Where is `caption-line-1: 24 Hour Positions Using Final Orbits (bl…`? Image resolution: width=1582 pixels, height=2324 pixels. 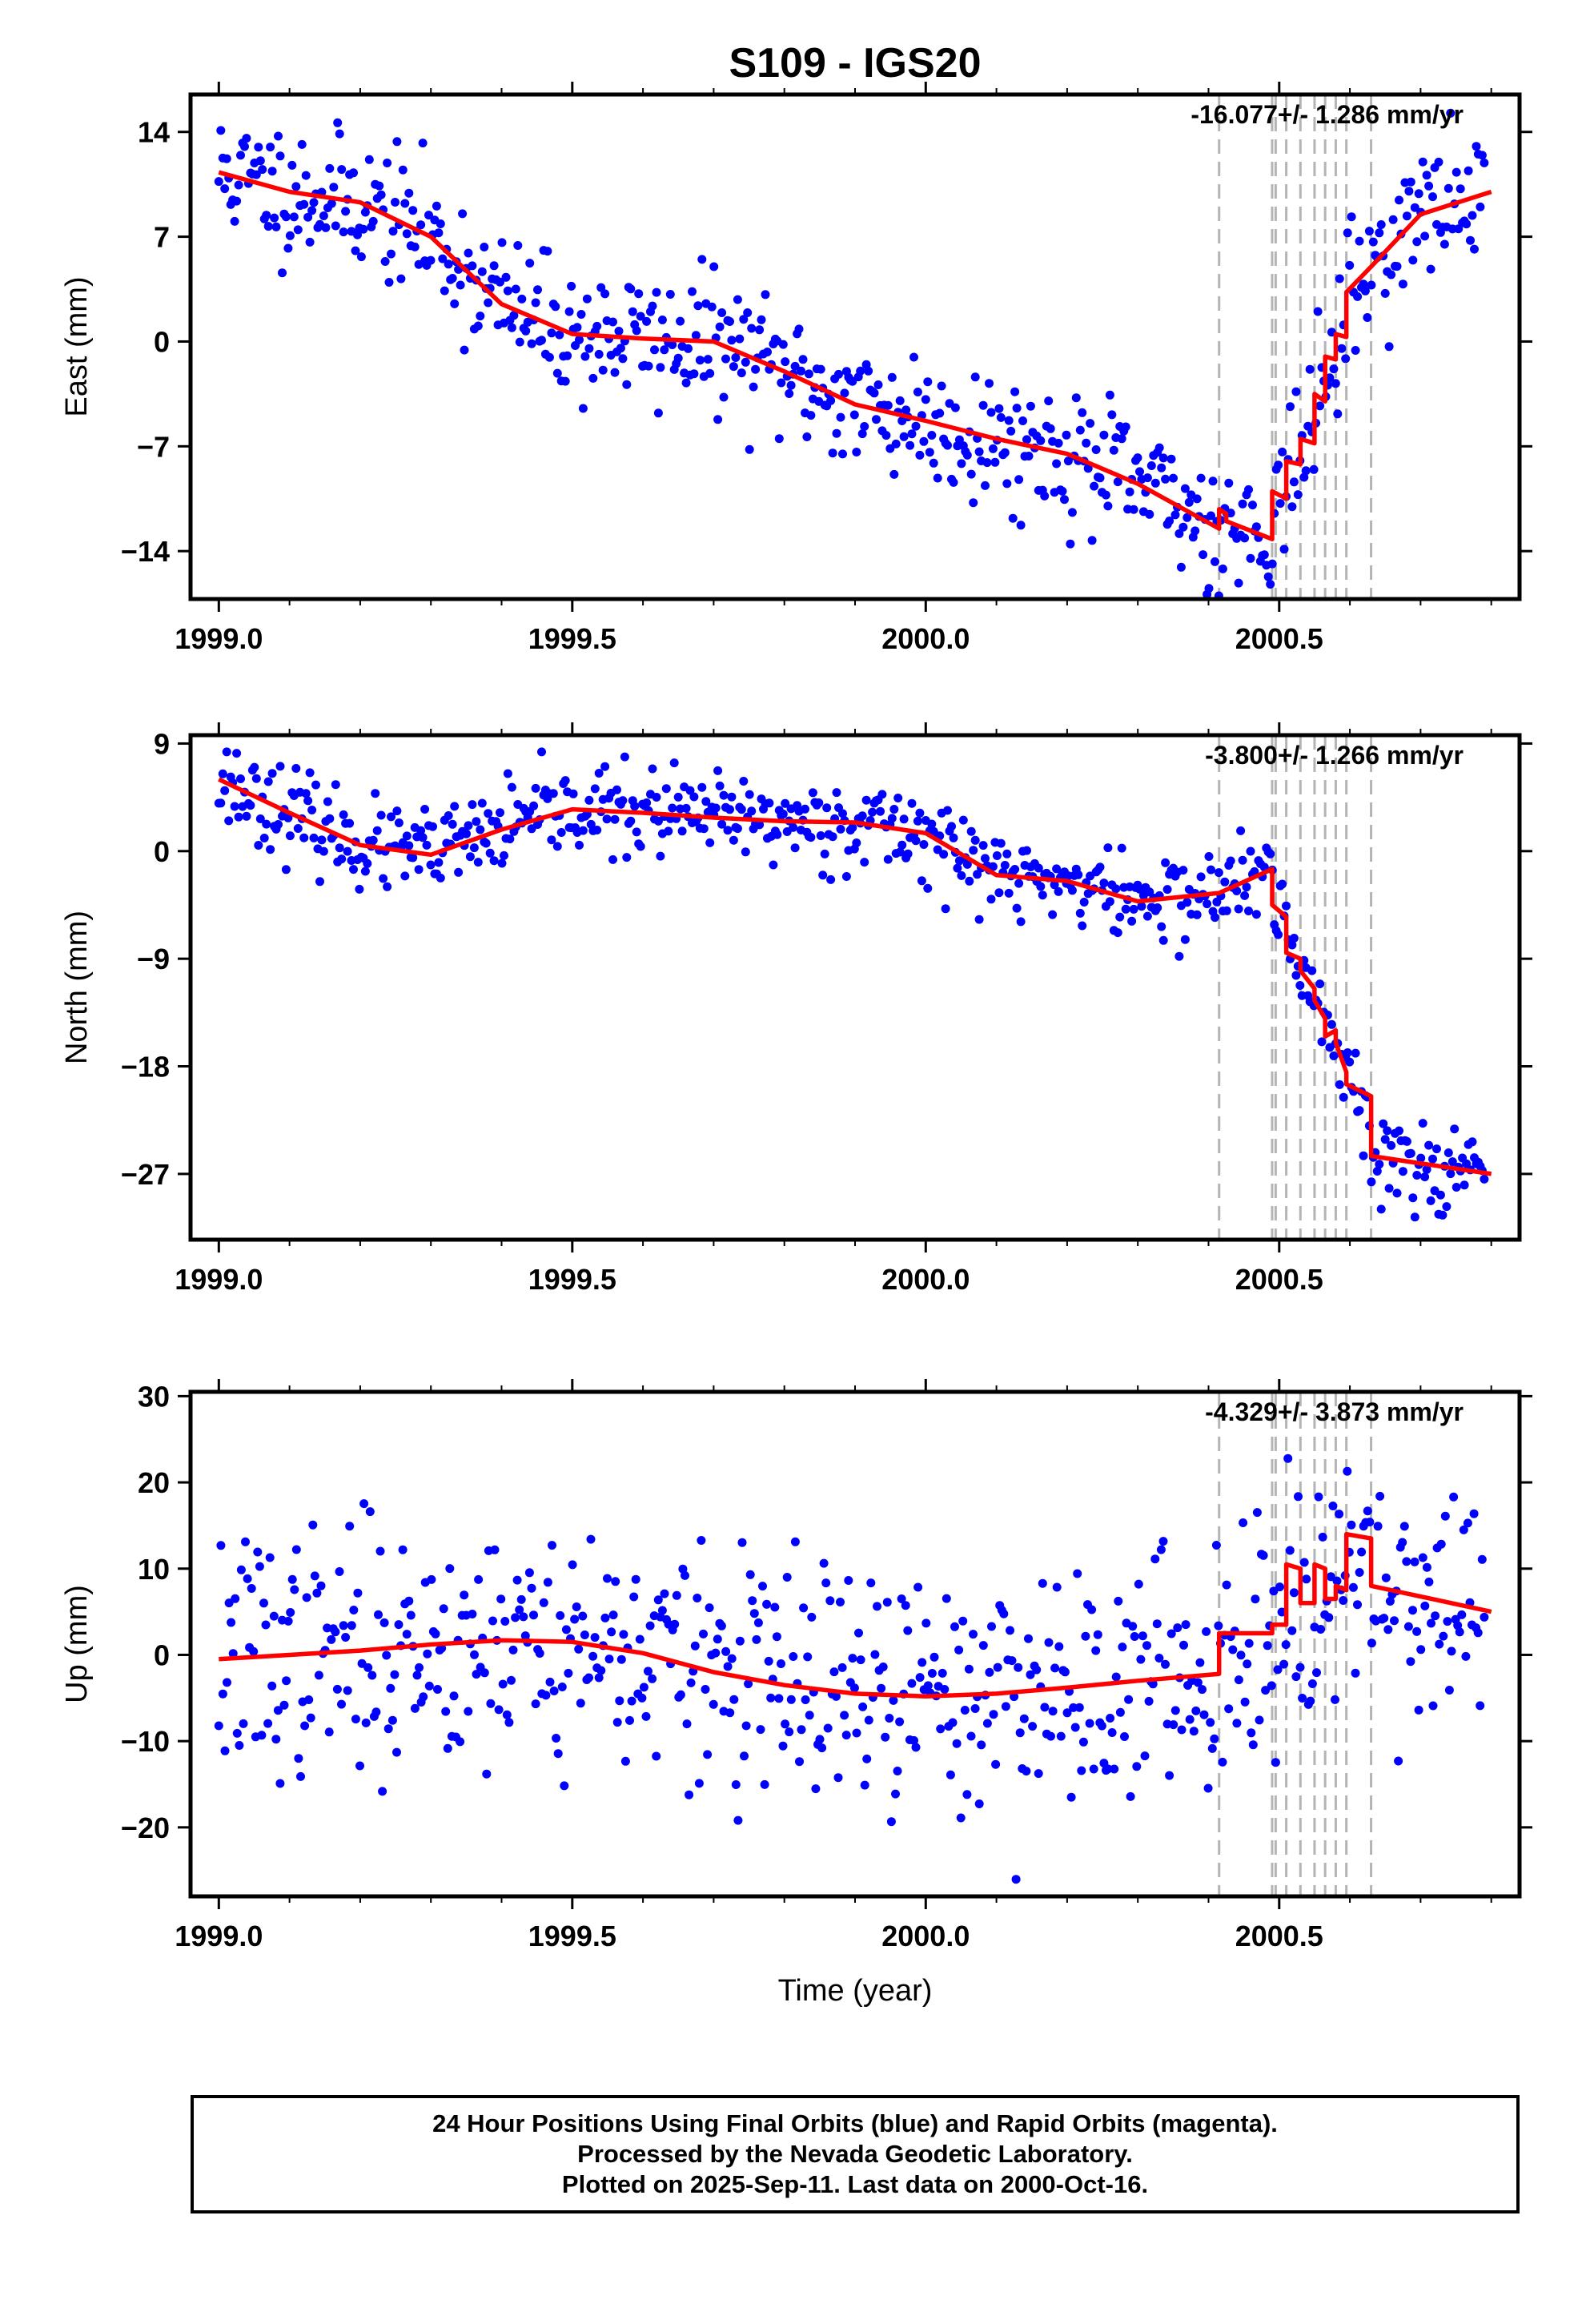 caption-line-1: 24 Hour Positions Using Final Orbits (bl… is located at coordinates (855, 2123).